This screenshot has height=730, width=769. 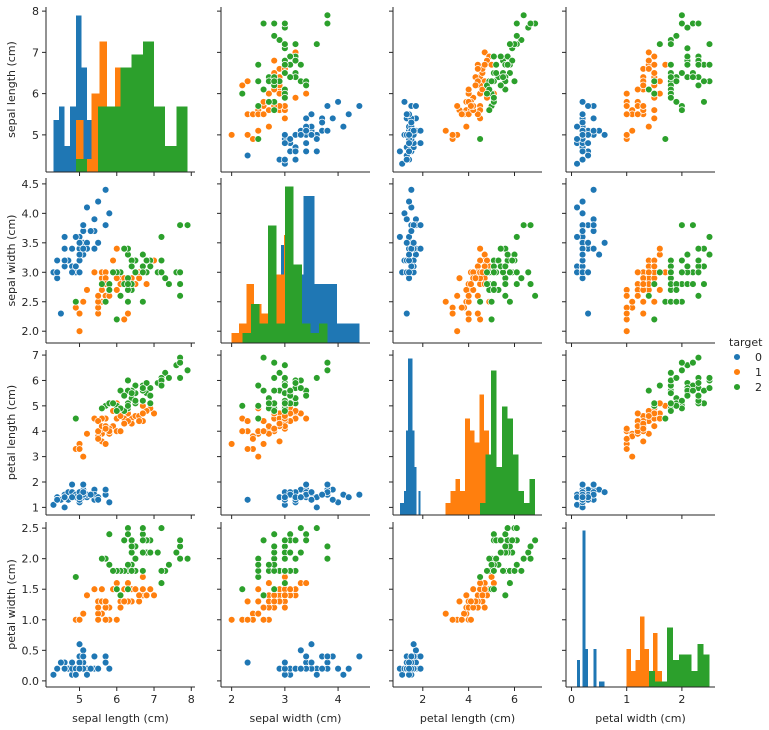 I want to click on panel-petal-width-vs-sepal-length: 0.0 0.5 1.0 1.5 2.0 2.5 5 6 7 8, so click(x=108, y=614).